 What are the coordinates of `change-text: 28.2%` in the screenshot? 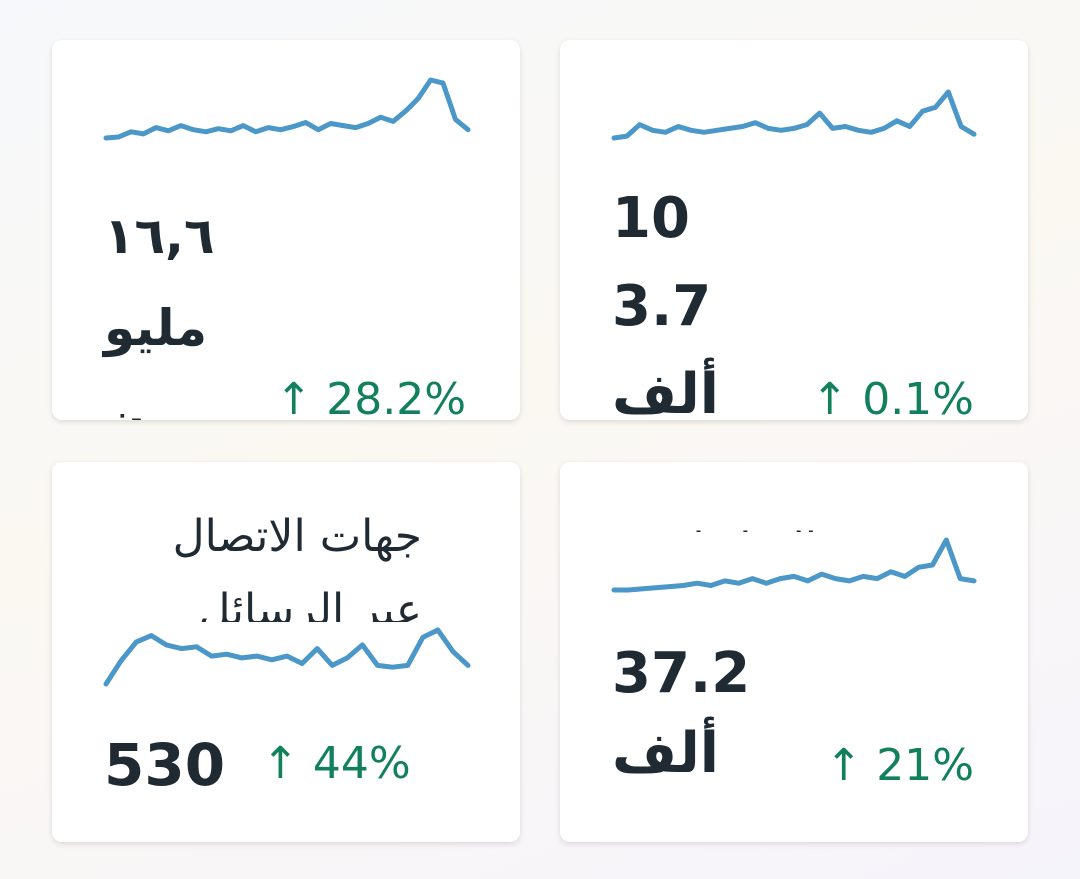 It's located at (396, 397).